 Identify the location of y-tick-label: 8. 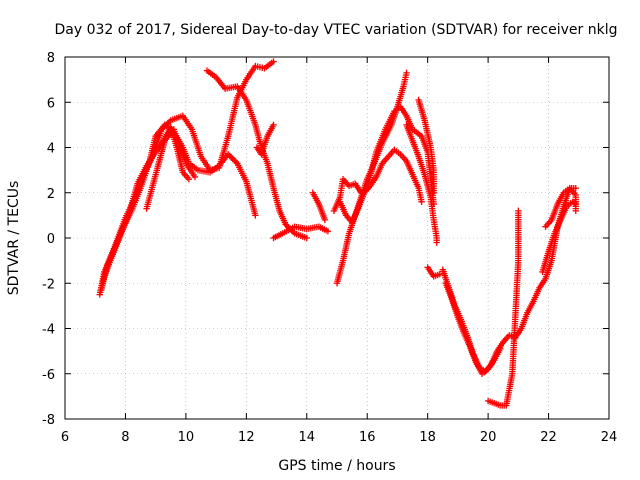
(51, 58).